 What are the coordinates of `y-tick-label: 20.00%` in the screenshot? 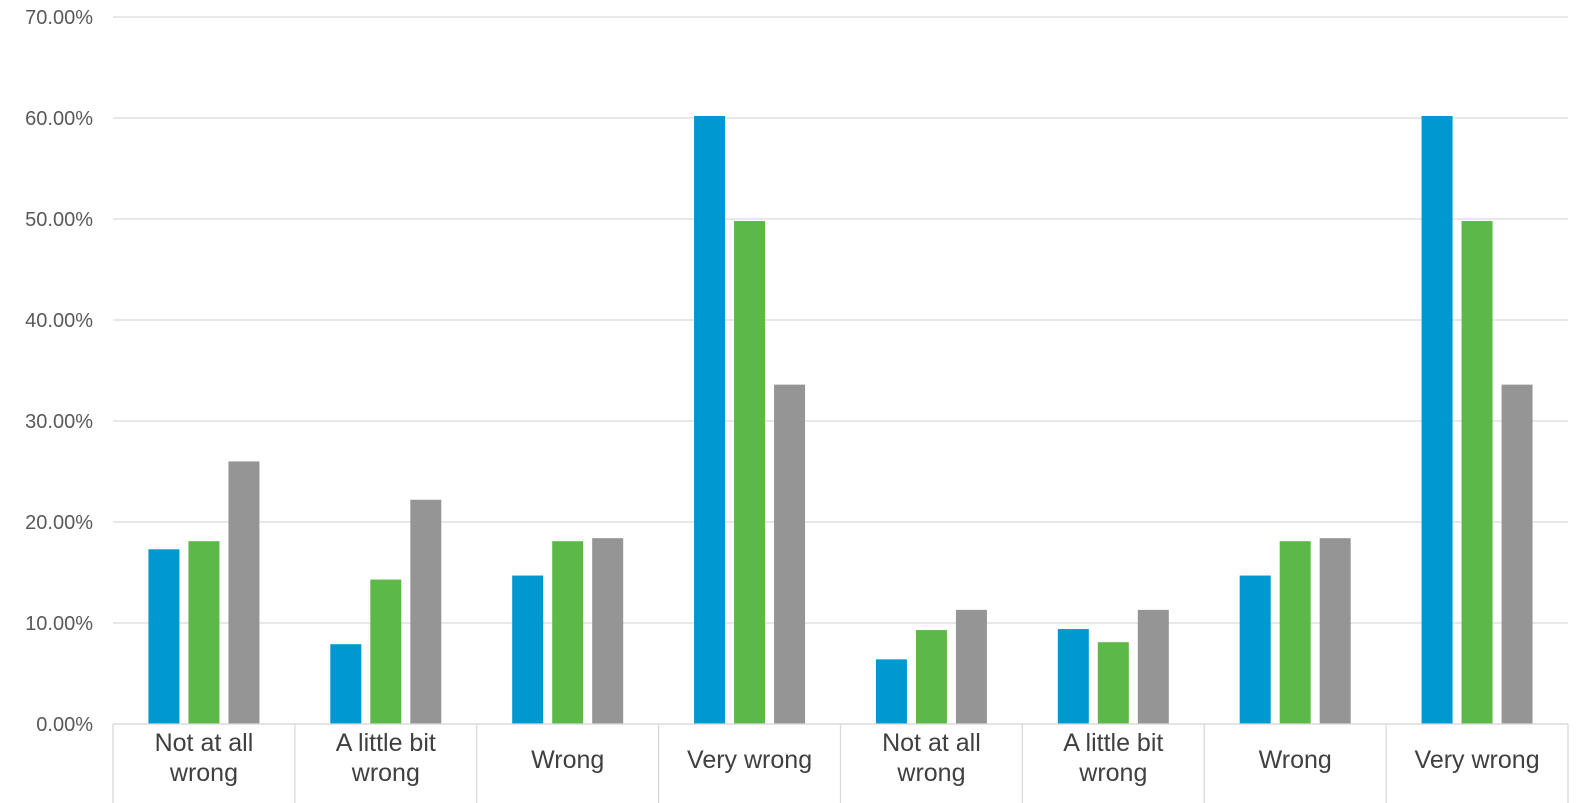 It's located at (59, 523).